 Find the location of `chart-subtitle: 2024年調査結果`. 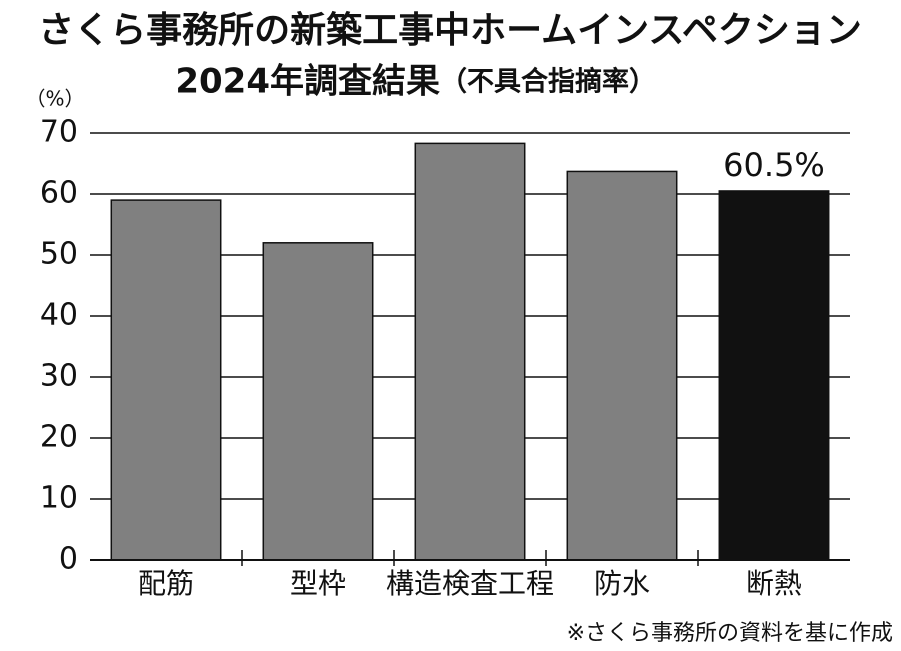

chart-subtitle: 2024年調査結果 is located at coordinates (307, 82).